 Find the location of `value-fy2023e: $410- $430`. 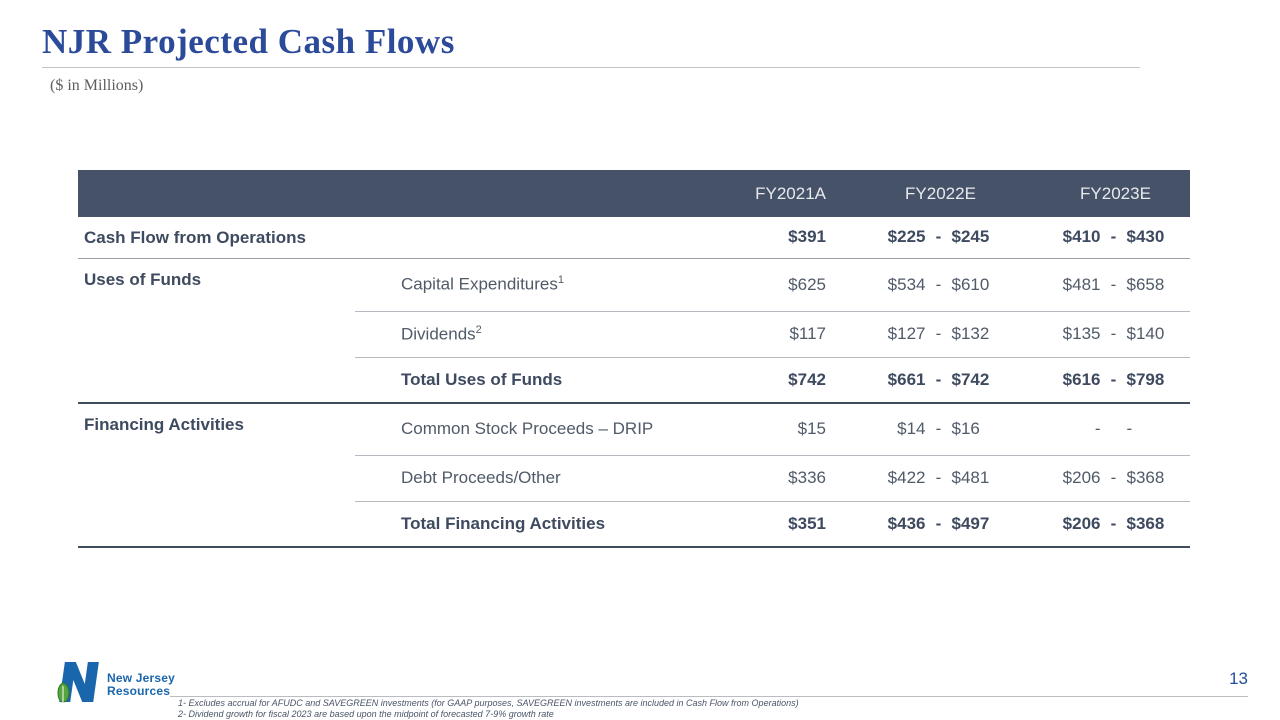

value-fy2023e: $410- $430 is located at coordinates (1102, 238).